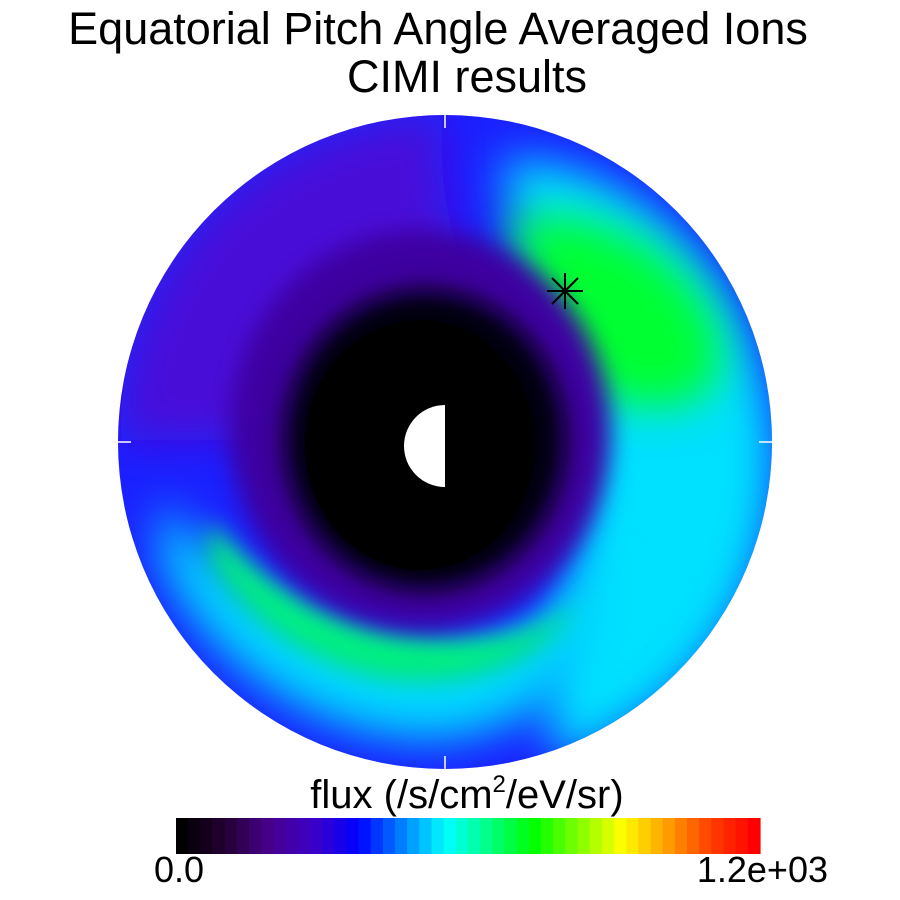 The width and height of the screenshot is (900, 900). I want to click on colorbar, so click(468, 836).